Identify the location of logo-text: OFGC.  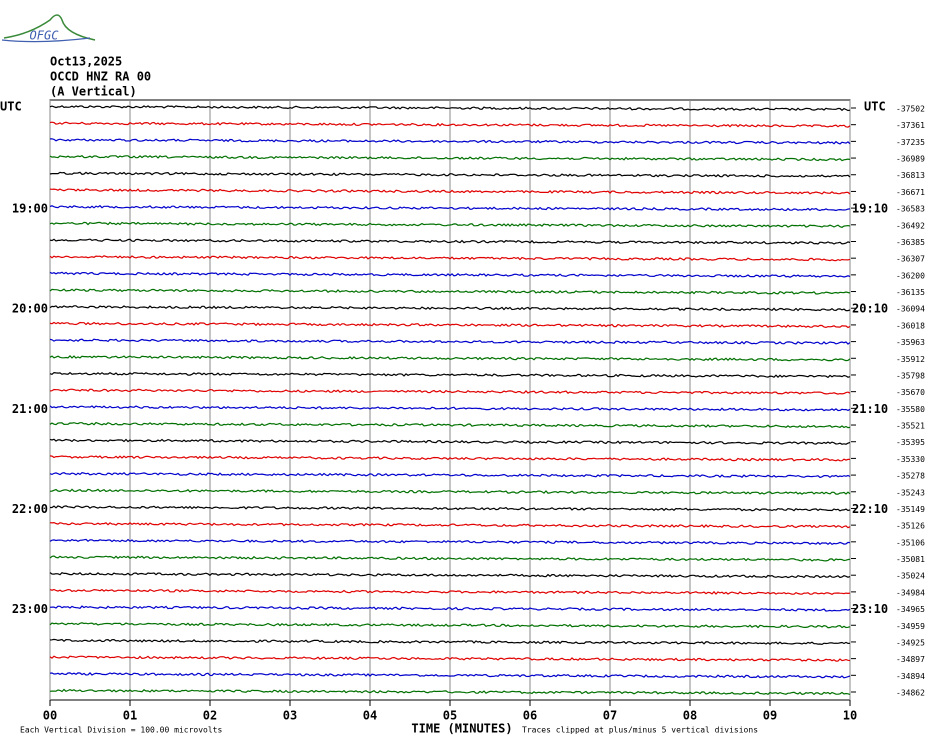
(45, 36).